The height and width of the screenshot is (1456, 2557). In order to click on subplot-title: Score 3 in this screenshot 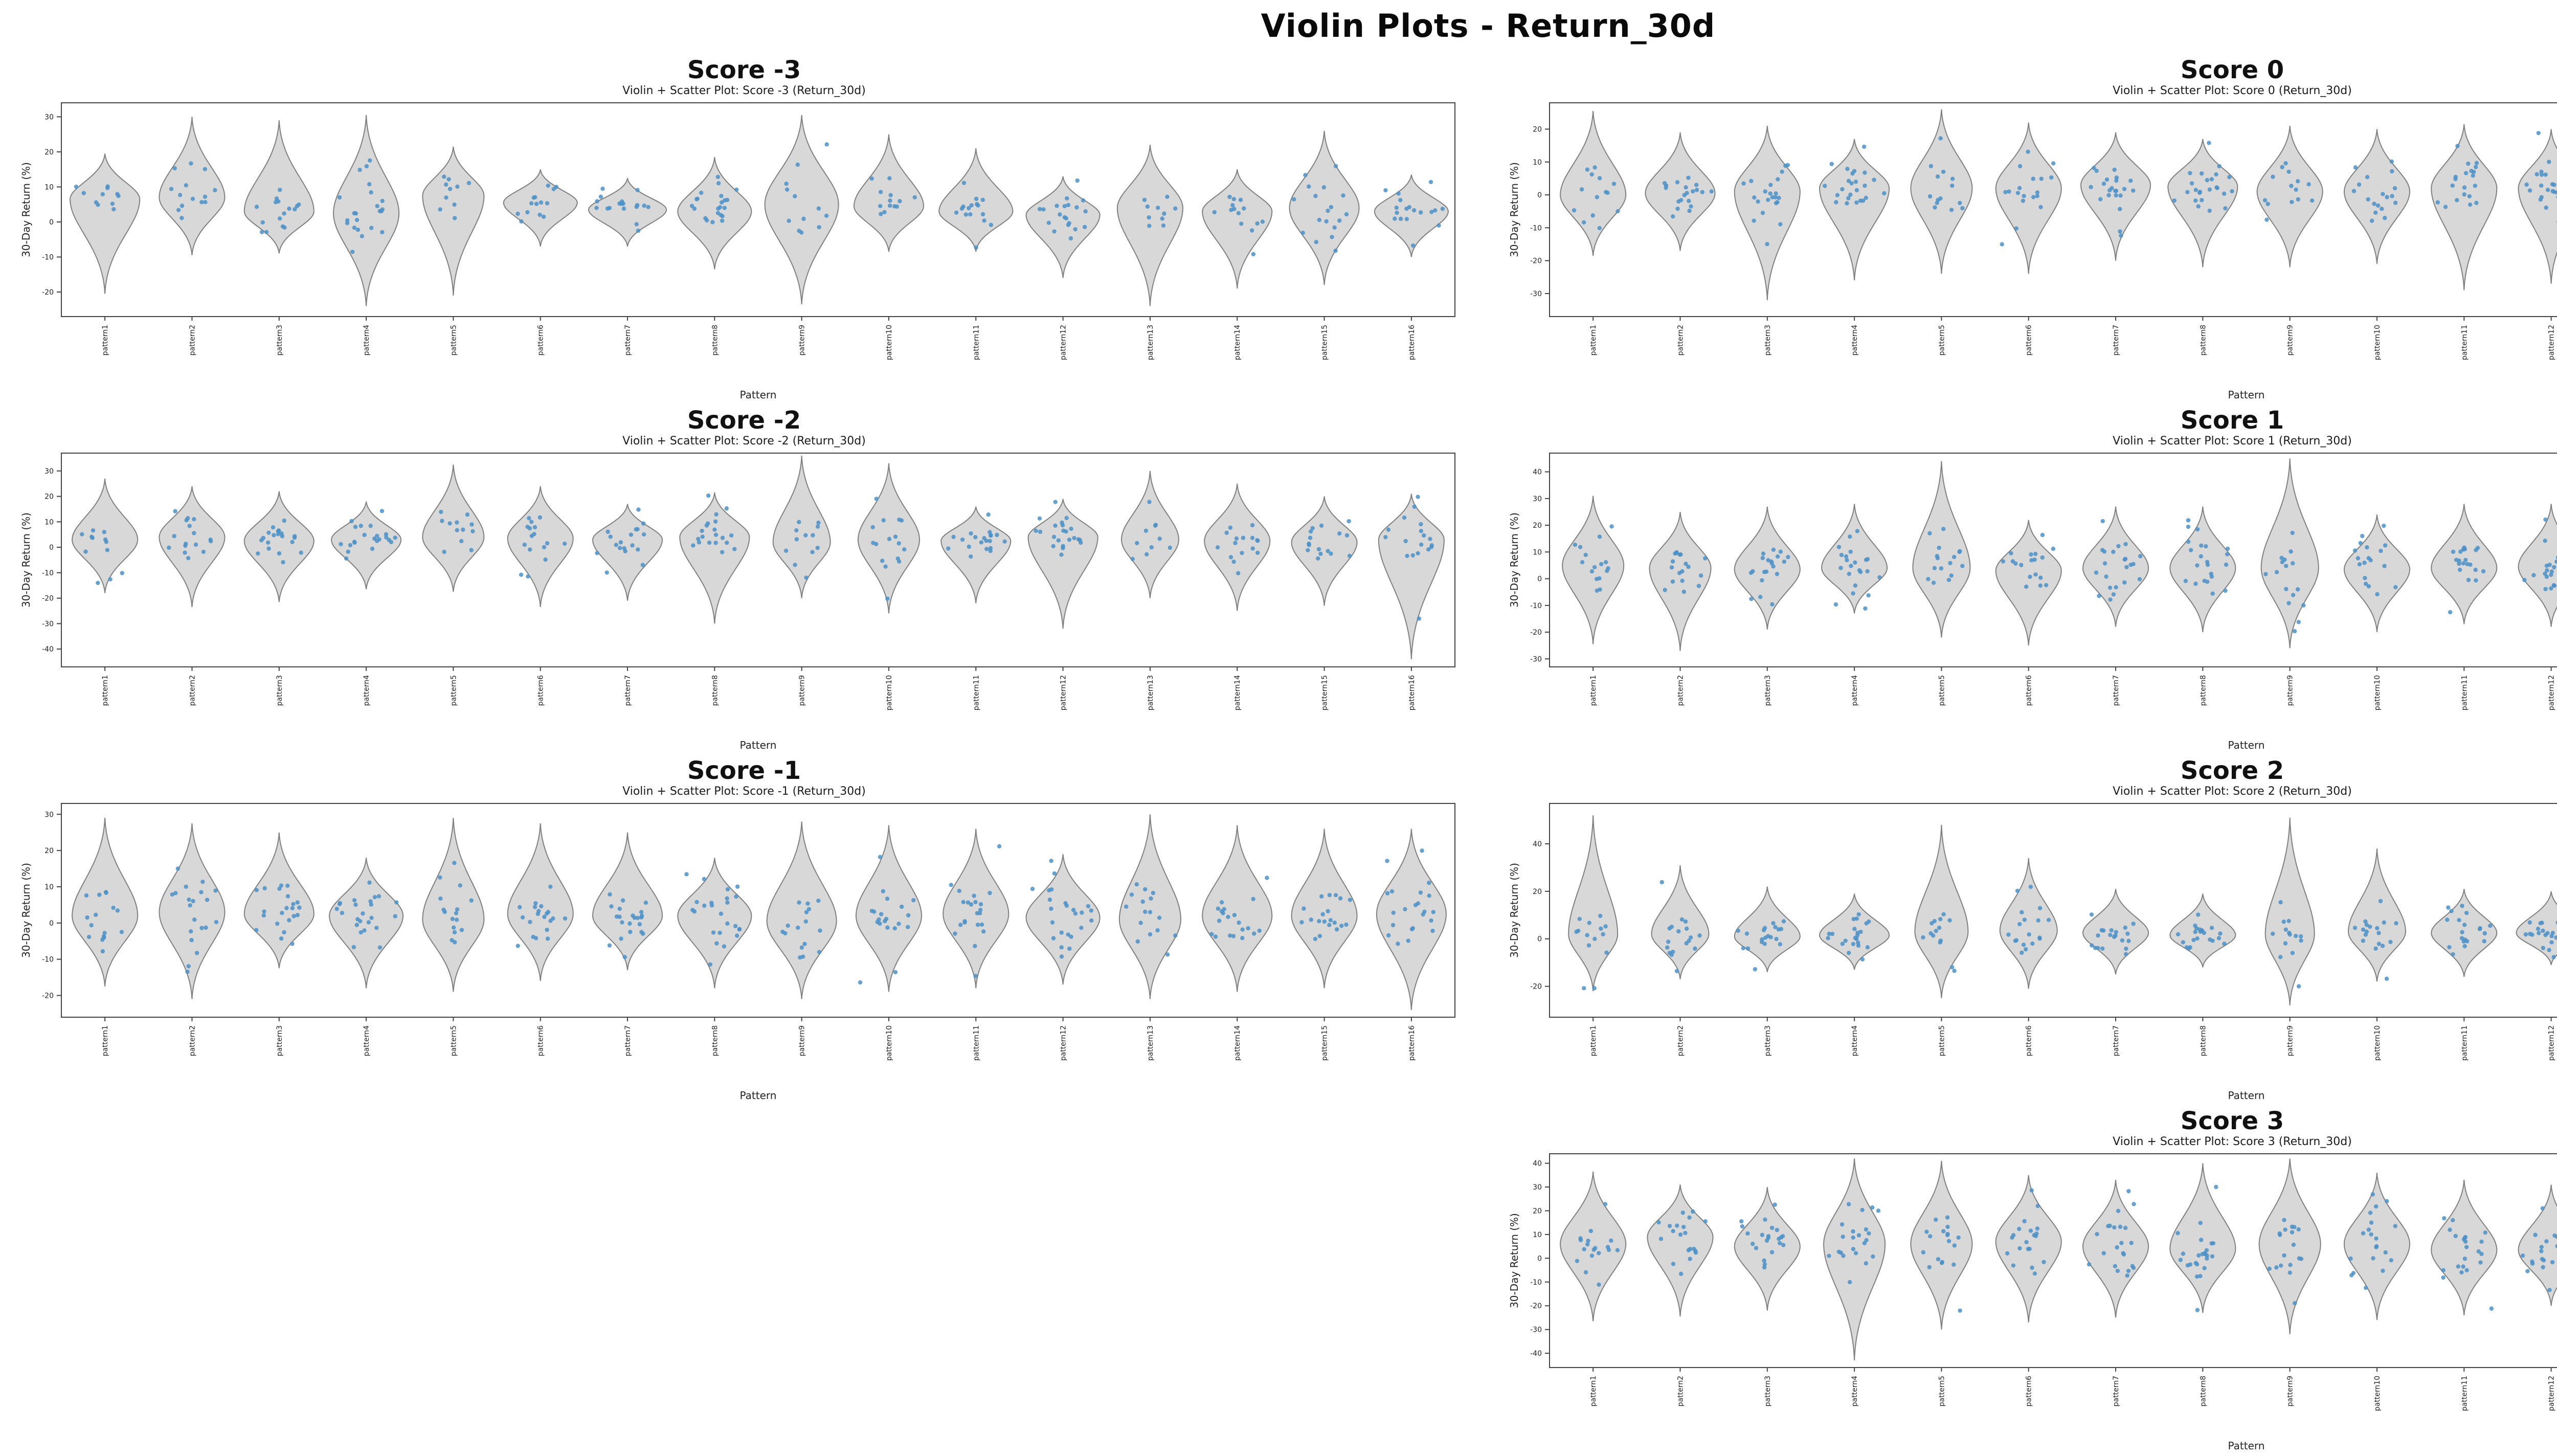, I will do `click(2232, 1121)`.